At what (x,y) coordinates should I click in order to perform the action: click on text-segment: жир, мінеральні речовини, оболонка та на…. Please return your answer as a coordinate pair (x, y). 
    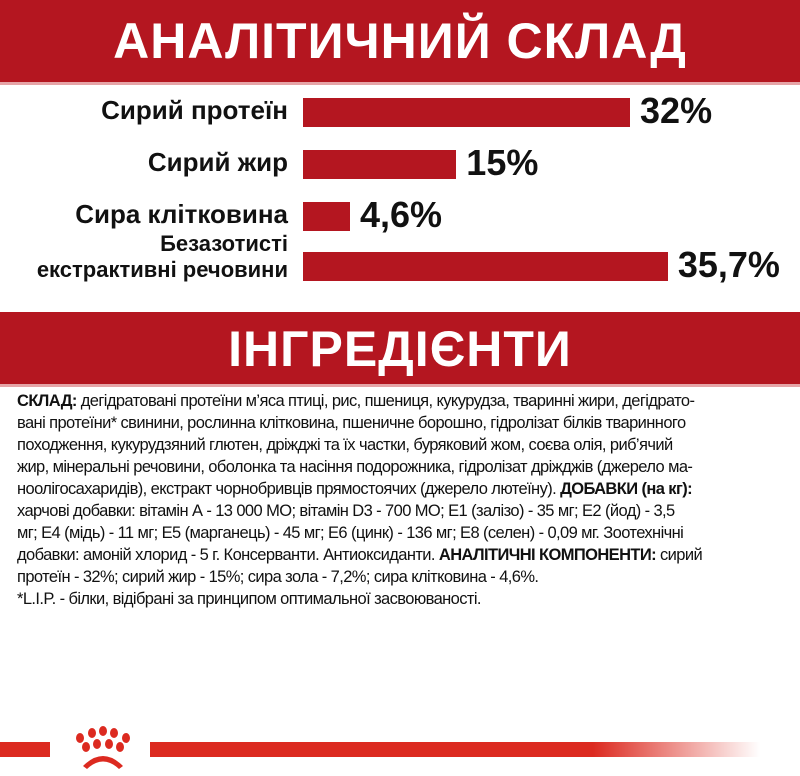
    Looking at the image, I should click on (355, 467).